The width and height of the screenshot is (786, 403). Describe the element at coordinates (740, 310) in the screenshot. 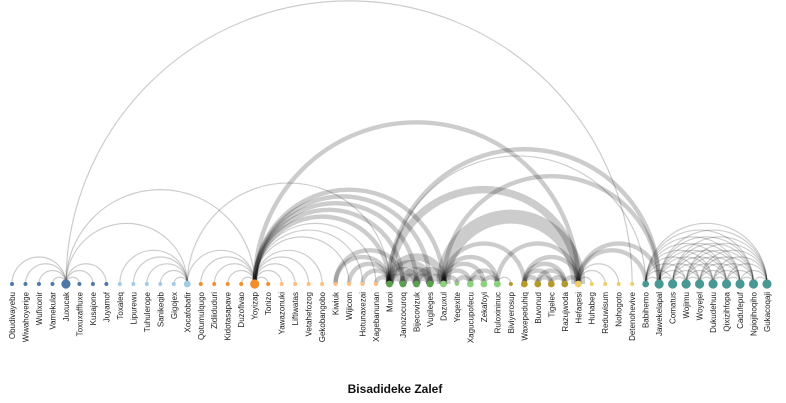

I see `node-label: Cadufepuf` at that location.